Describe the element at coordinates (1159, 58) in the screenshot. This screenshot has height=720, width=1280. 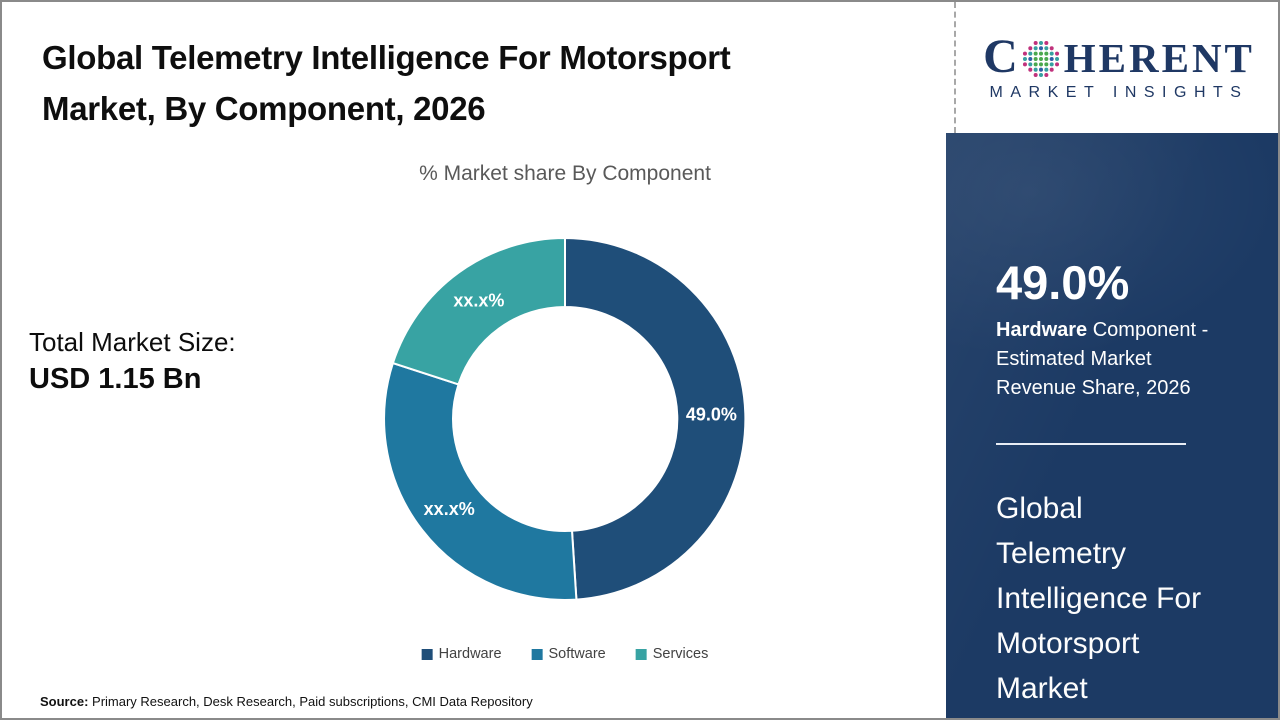
I see `logo-letters-herent: HERENT` at that location.